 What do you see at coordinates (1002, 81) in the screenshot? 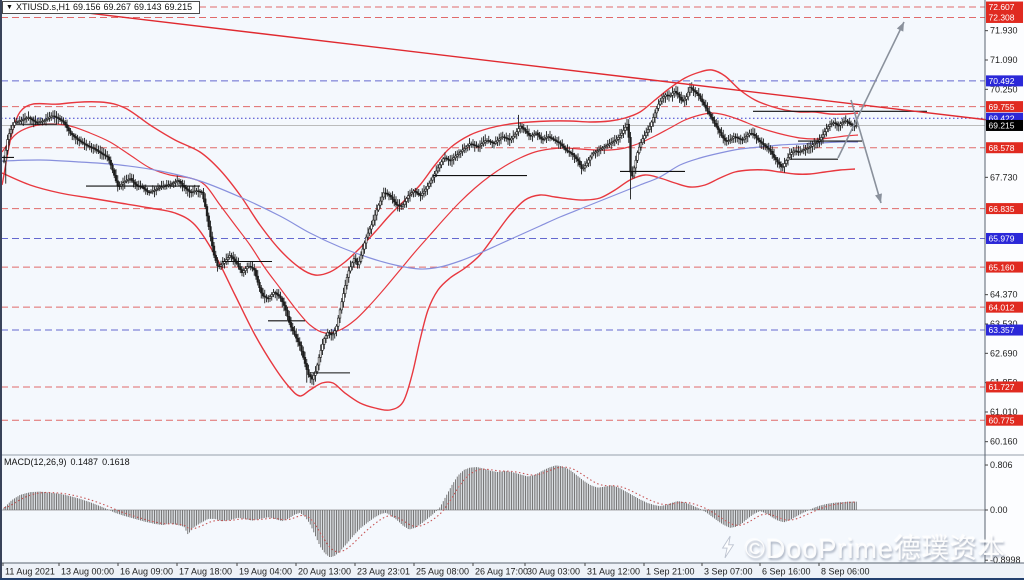
I see `price-badge-label: 70.492` at bounding box center [1002, 81].